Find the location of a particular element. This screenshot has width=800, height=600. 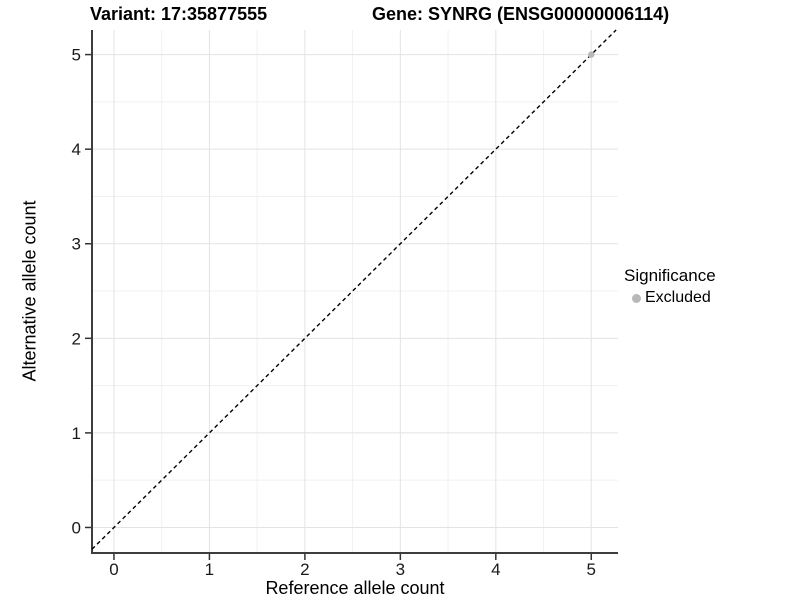

plot-title-gene: Gene: SYNRG (ENSG00000006114) is located at coordinates (521, 14).